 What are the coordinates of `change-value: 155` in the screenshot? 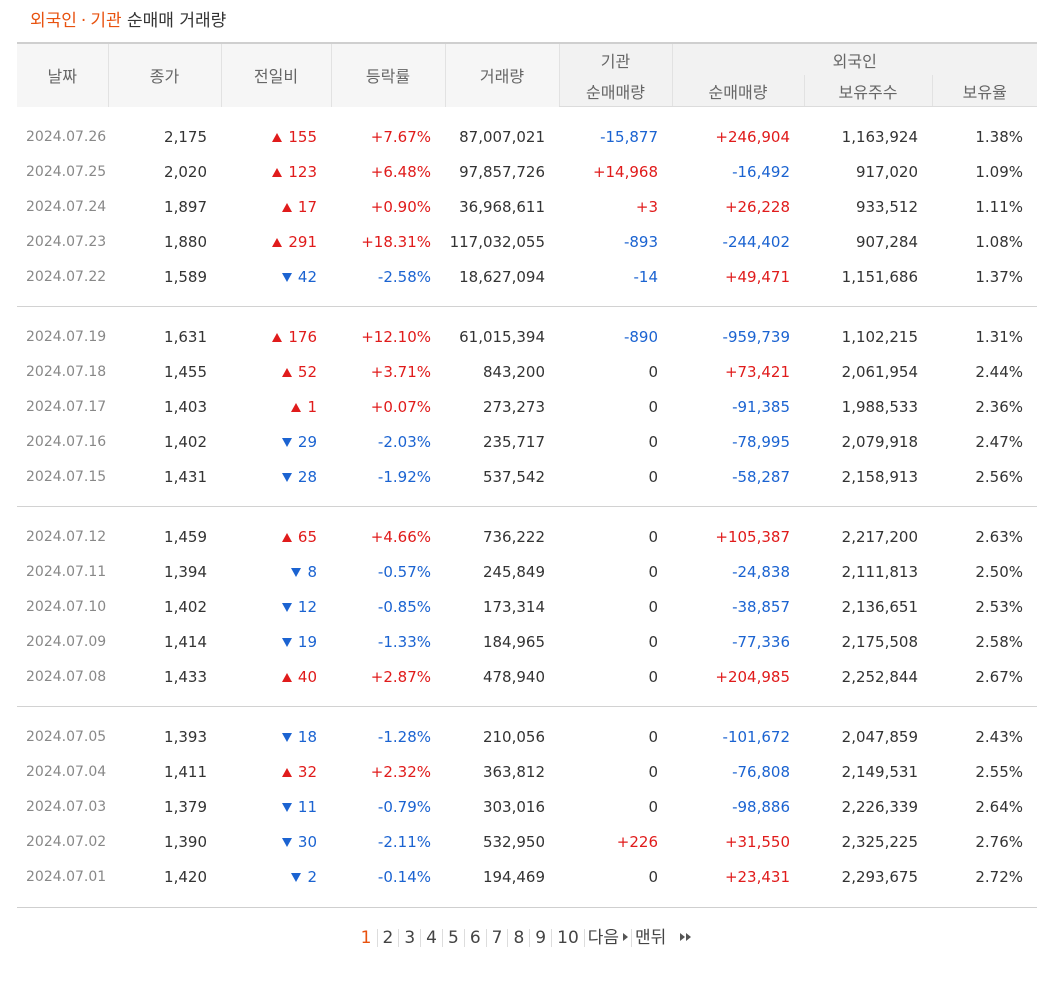 It's located at (302, 136).